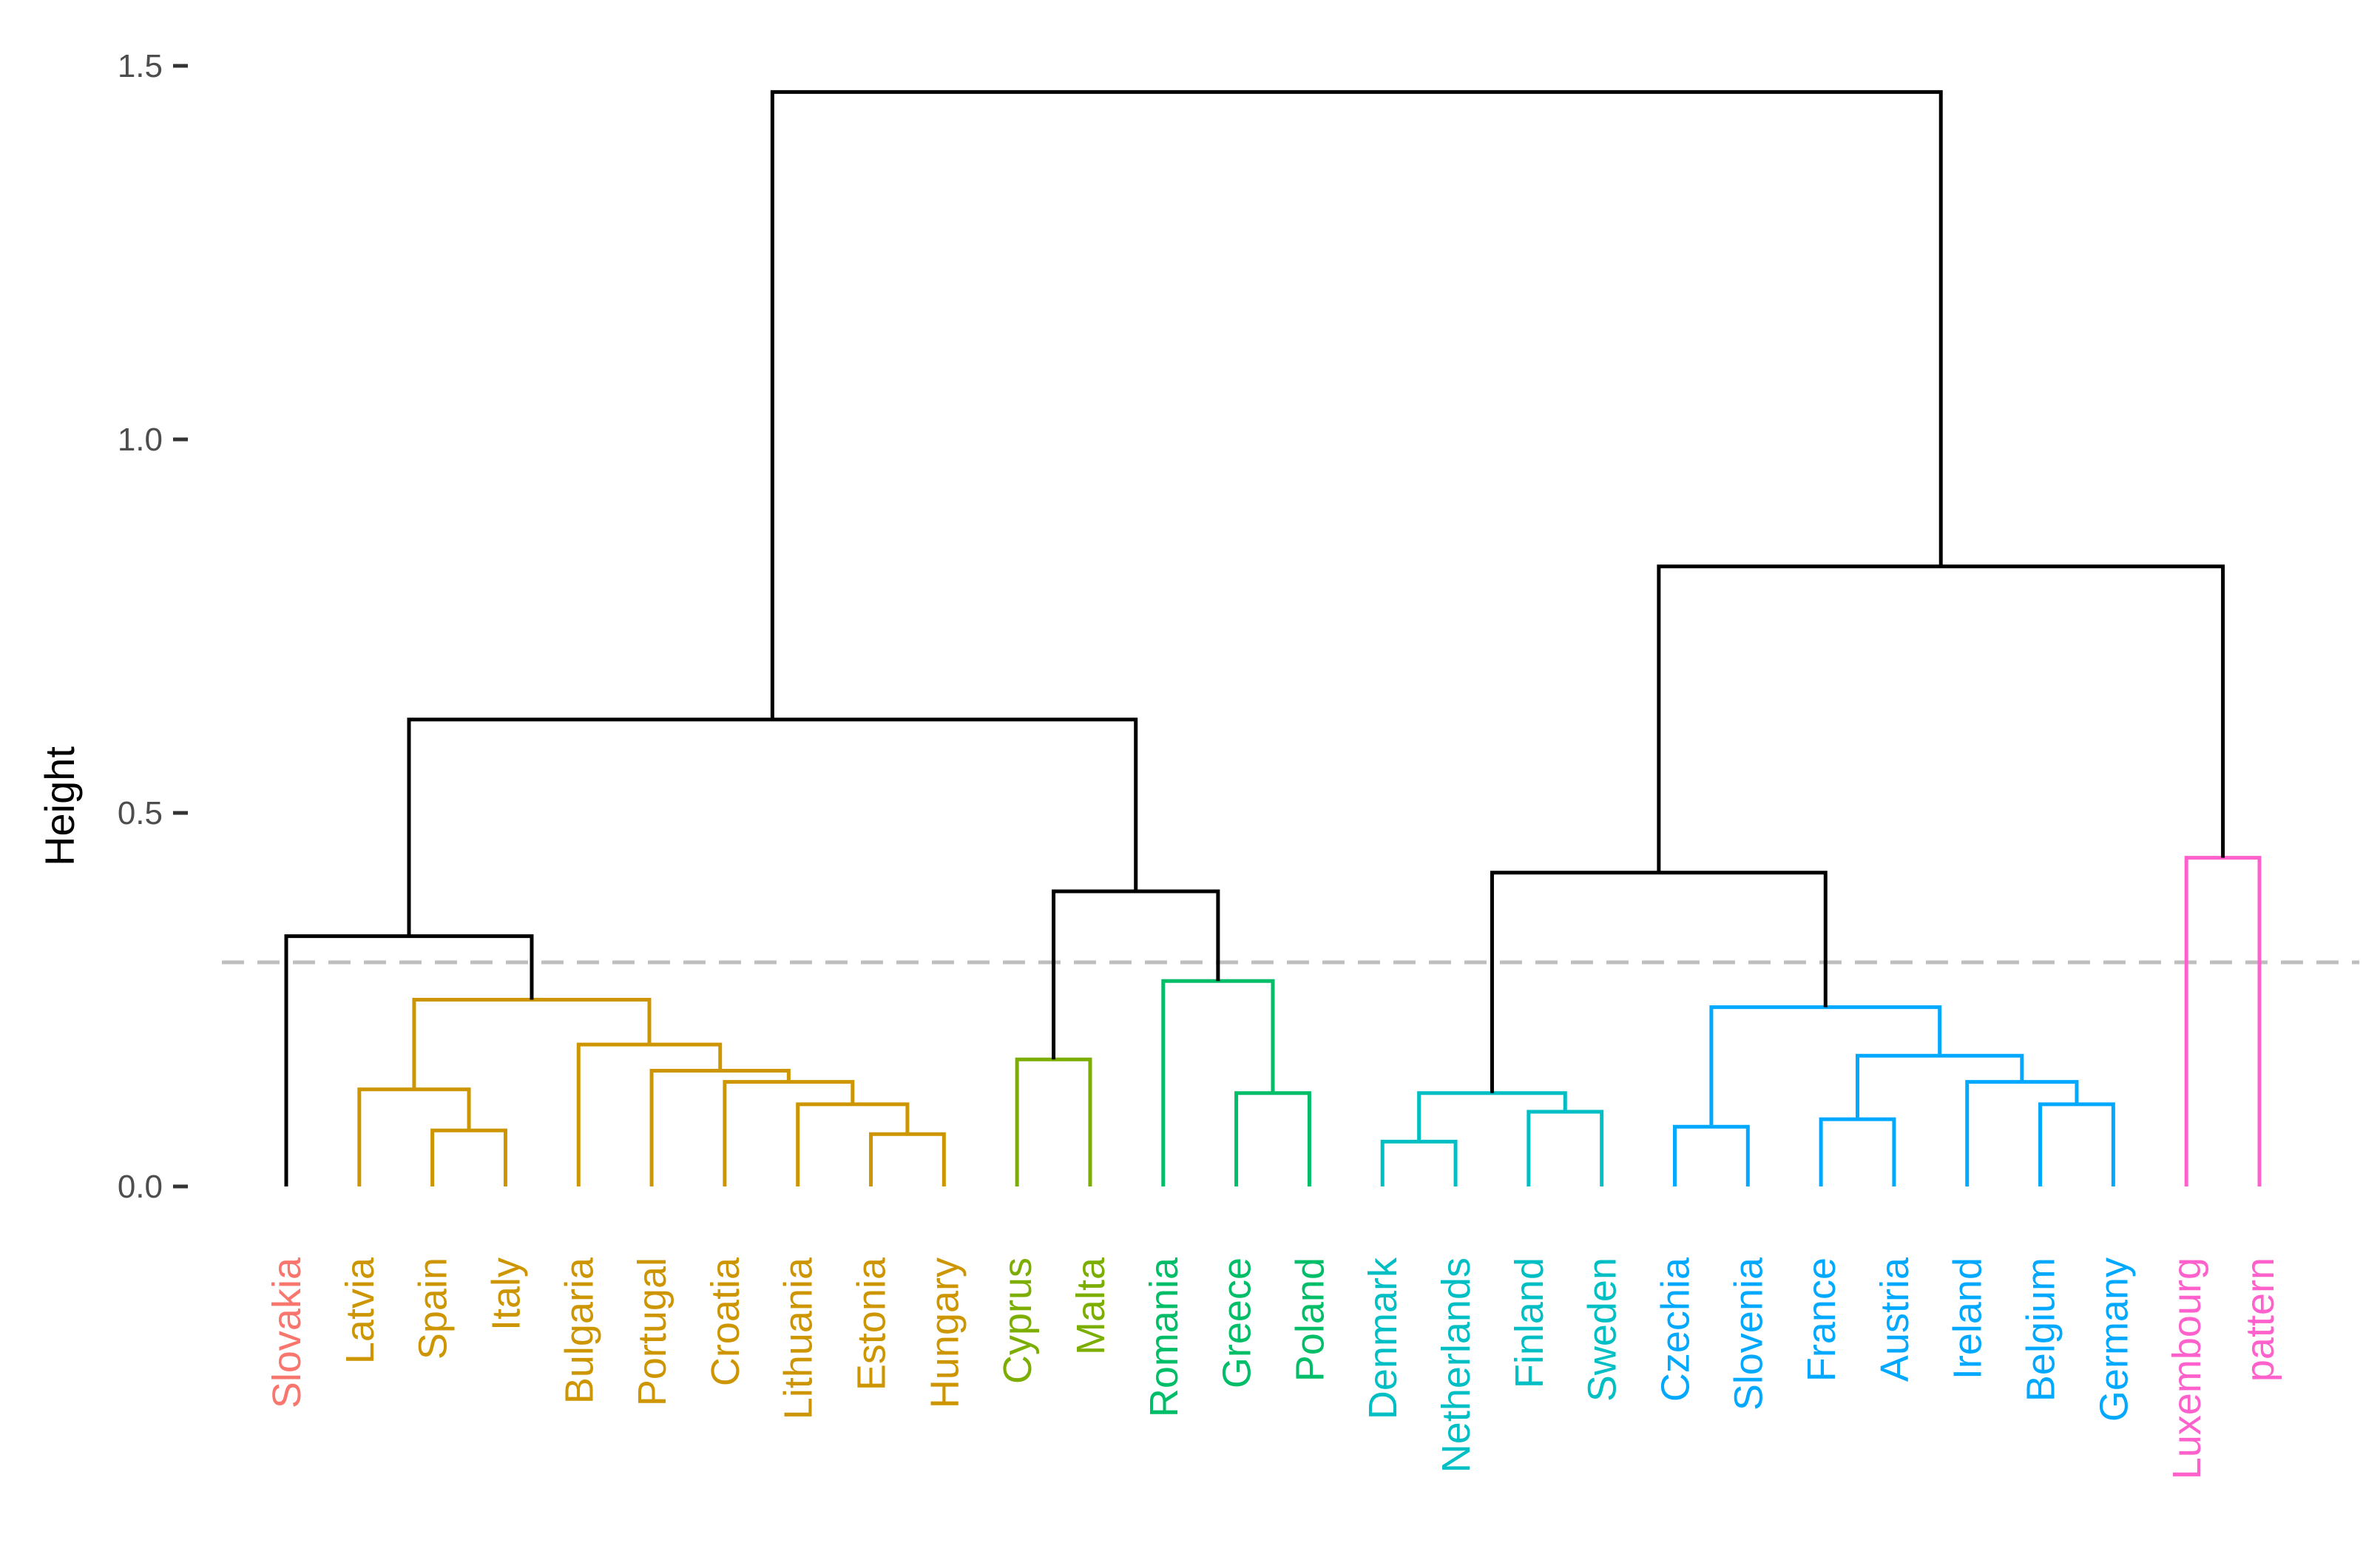 Image resolution: width=2380 pixels, height=1560 pixels. I want to click on leaf-label-france: France, so click(1822, 1319).